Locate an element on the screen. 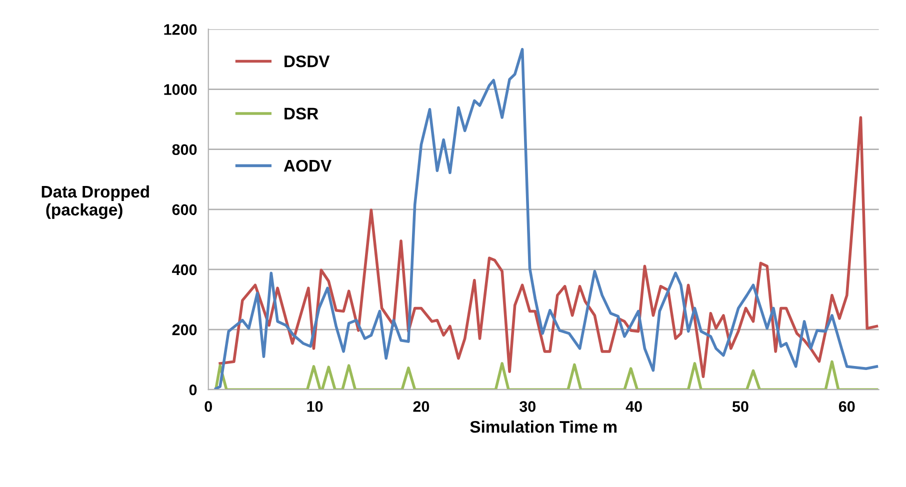  line-series is located at coordinates (546, 375).